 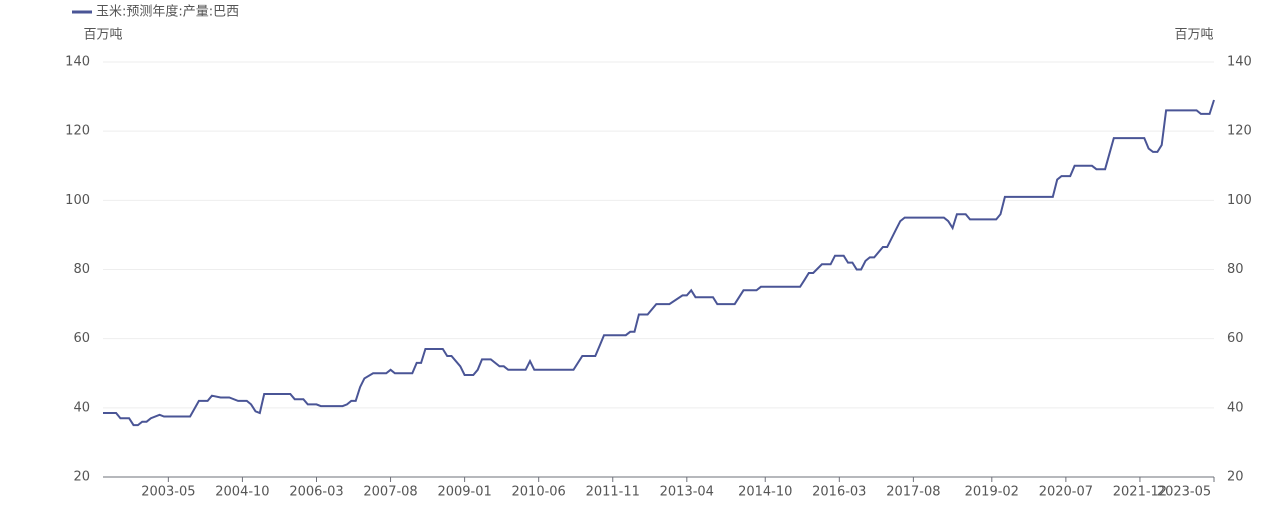 What do you see at coordinates (687, 492) in the screenshot?
I see `x-tick-label: 2013-04` at bounding box center [687, 492].